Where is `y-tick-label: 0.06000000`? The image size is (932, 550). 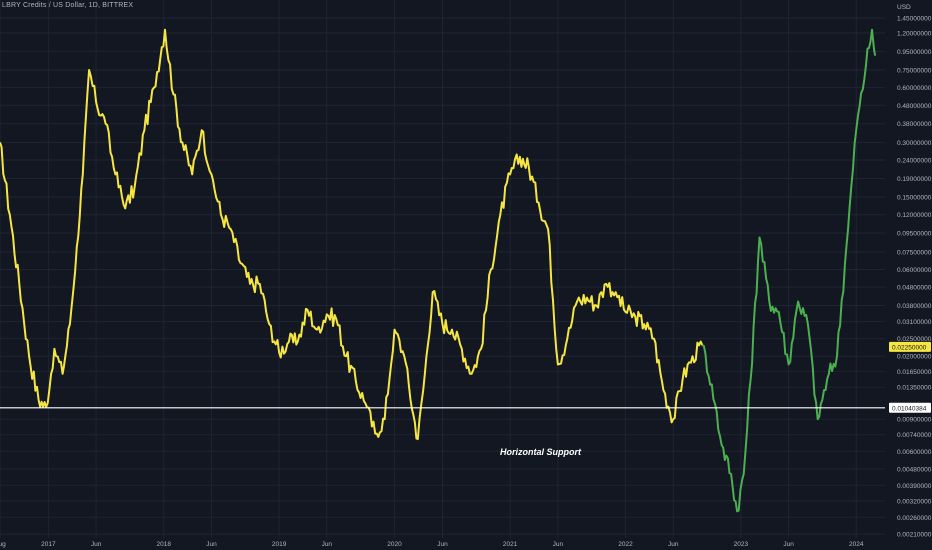
y-tick-label: 0.06000000 is located at coordinates (914, 270).